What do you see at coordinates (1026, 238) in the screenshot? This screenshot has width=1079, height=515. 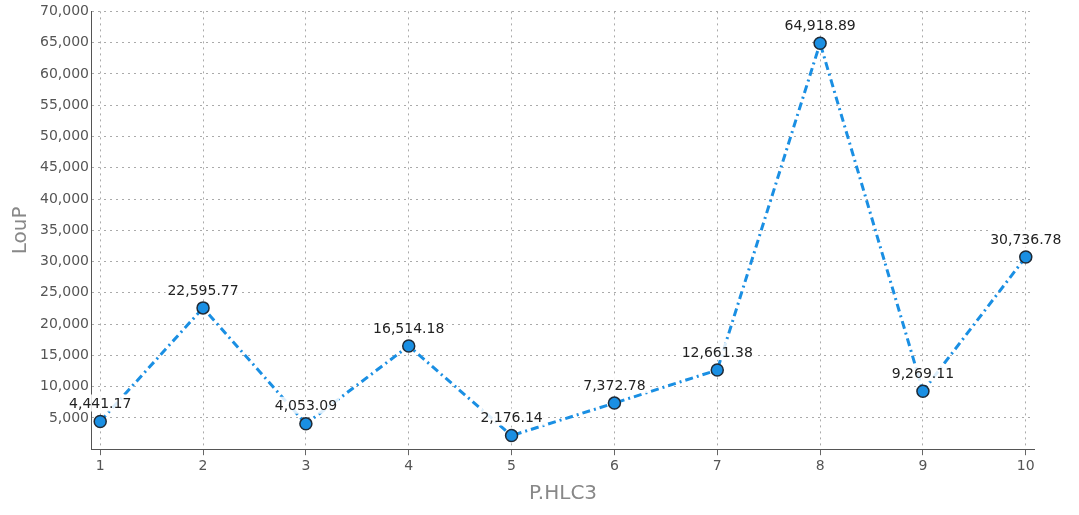 I see `data-label: 30,736.78` at bounding box center [1026, 238].